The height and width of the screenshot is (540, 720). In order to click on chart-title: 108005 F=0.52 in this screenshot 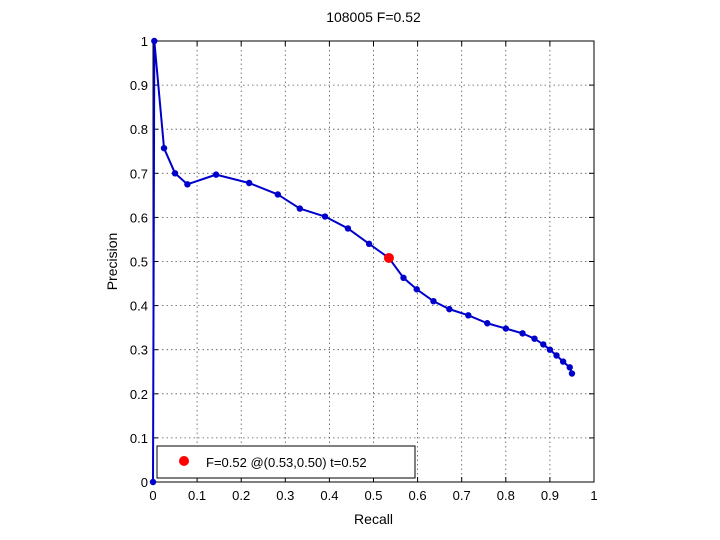, I will do `click(373, 17)`.